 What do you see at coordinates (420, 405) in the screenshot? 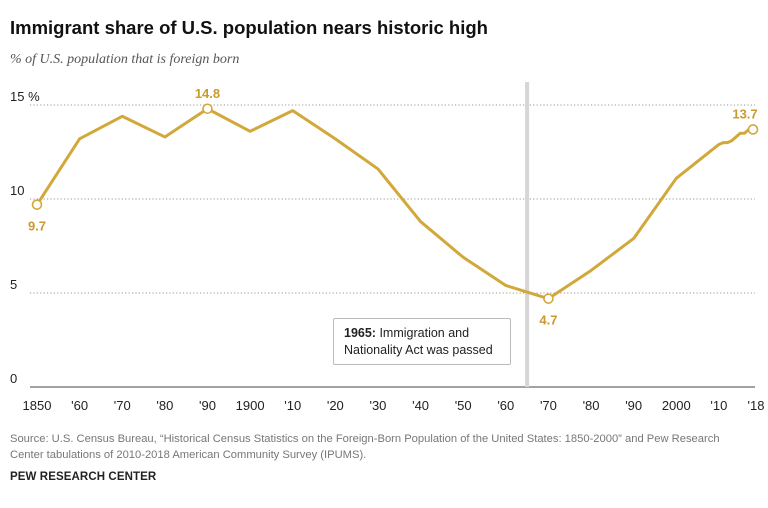
I see `x-tick-label: '40` at bounding box center [420, 405].